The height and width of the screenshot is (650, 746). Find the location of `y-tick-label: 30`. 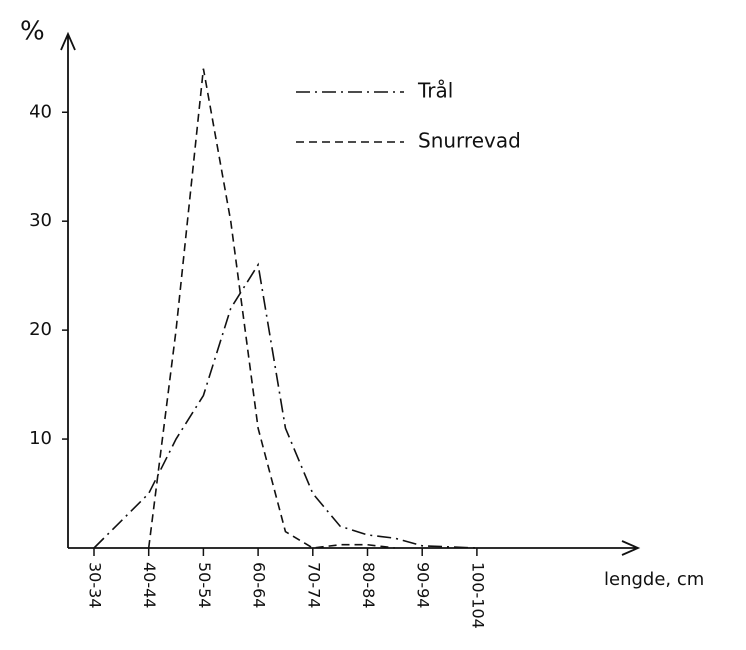

y-tick-label: 30 is located at coordinates (40, 220).